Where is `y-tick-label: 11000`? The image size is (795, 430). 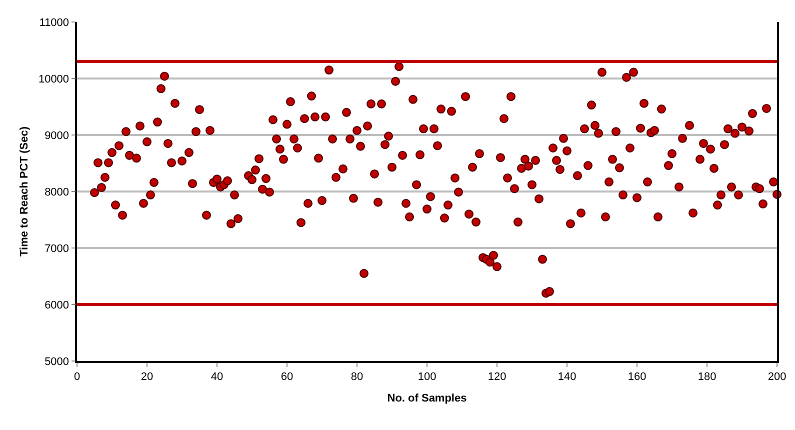
y-tick-label: 11000 is located at coordinates (54, 22).